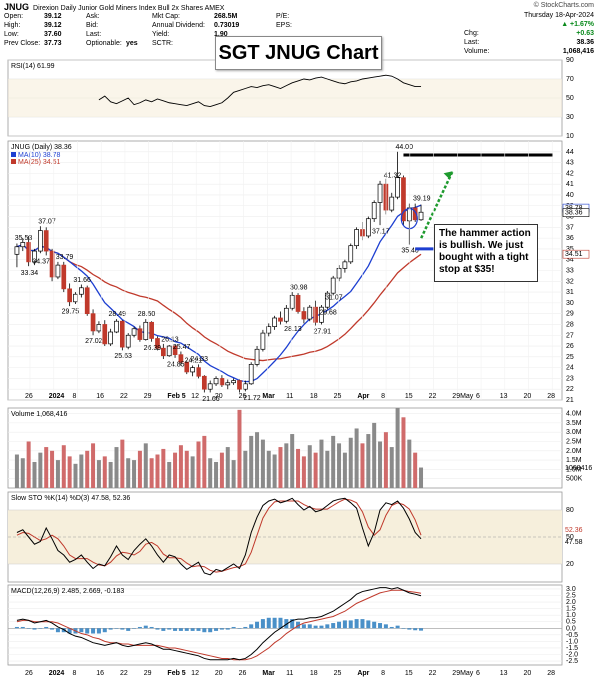 The image size is (600, 681). I want to click on price-point-label: 25.63, so click(123, 356).